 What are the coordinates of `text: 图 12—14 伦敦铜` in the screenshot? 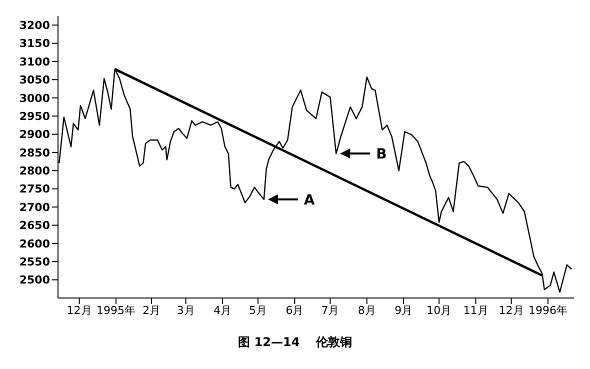 It's located at (295, 342).